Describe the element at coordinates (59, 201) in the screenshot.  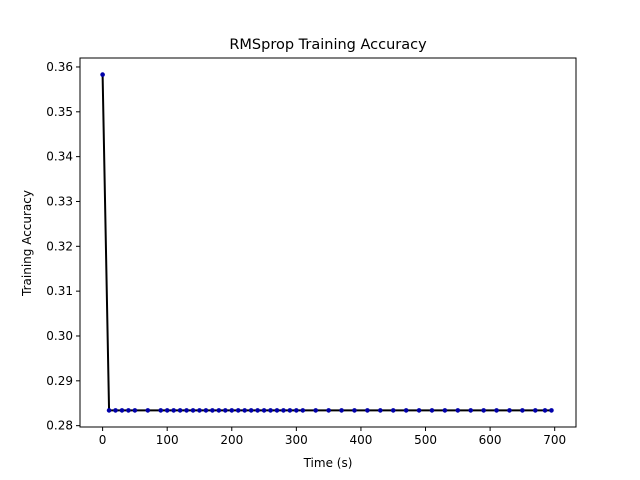
I see `y-tick-label: 0.33` at that location.